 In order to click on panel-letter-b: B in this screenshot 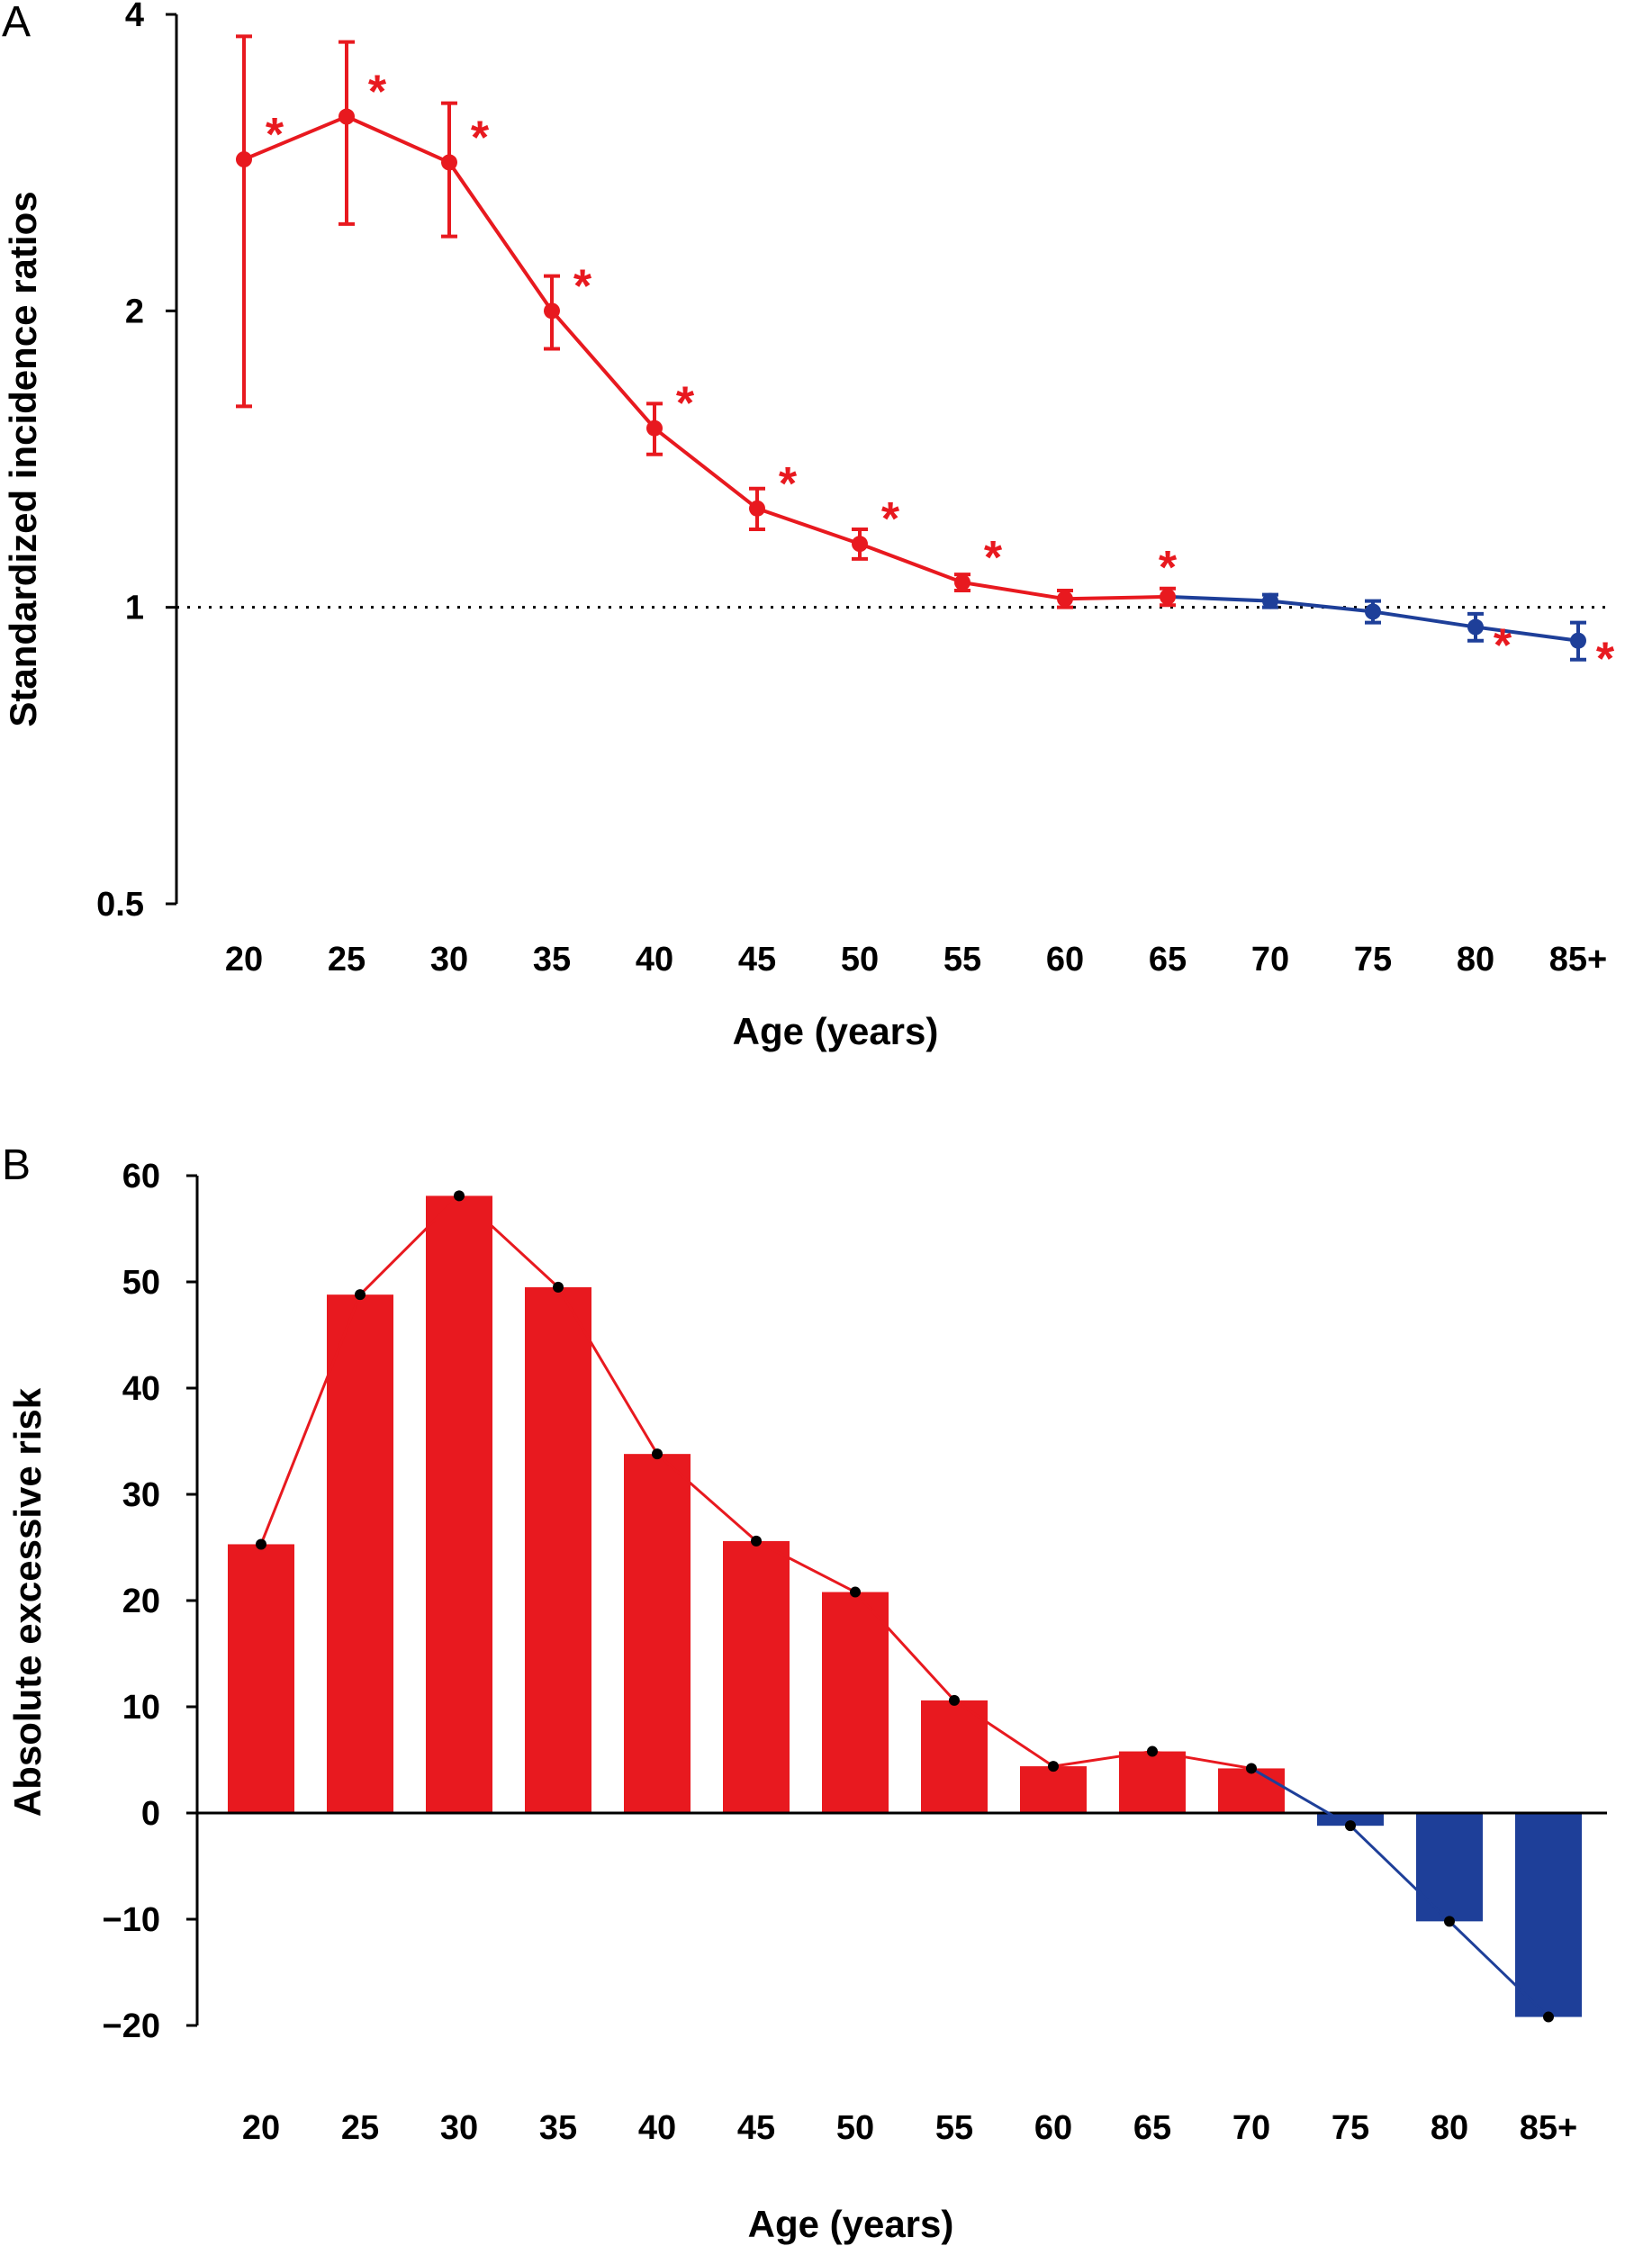, I will do `click(16, 1165)`.